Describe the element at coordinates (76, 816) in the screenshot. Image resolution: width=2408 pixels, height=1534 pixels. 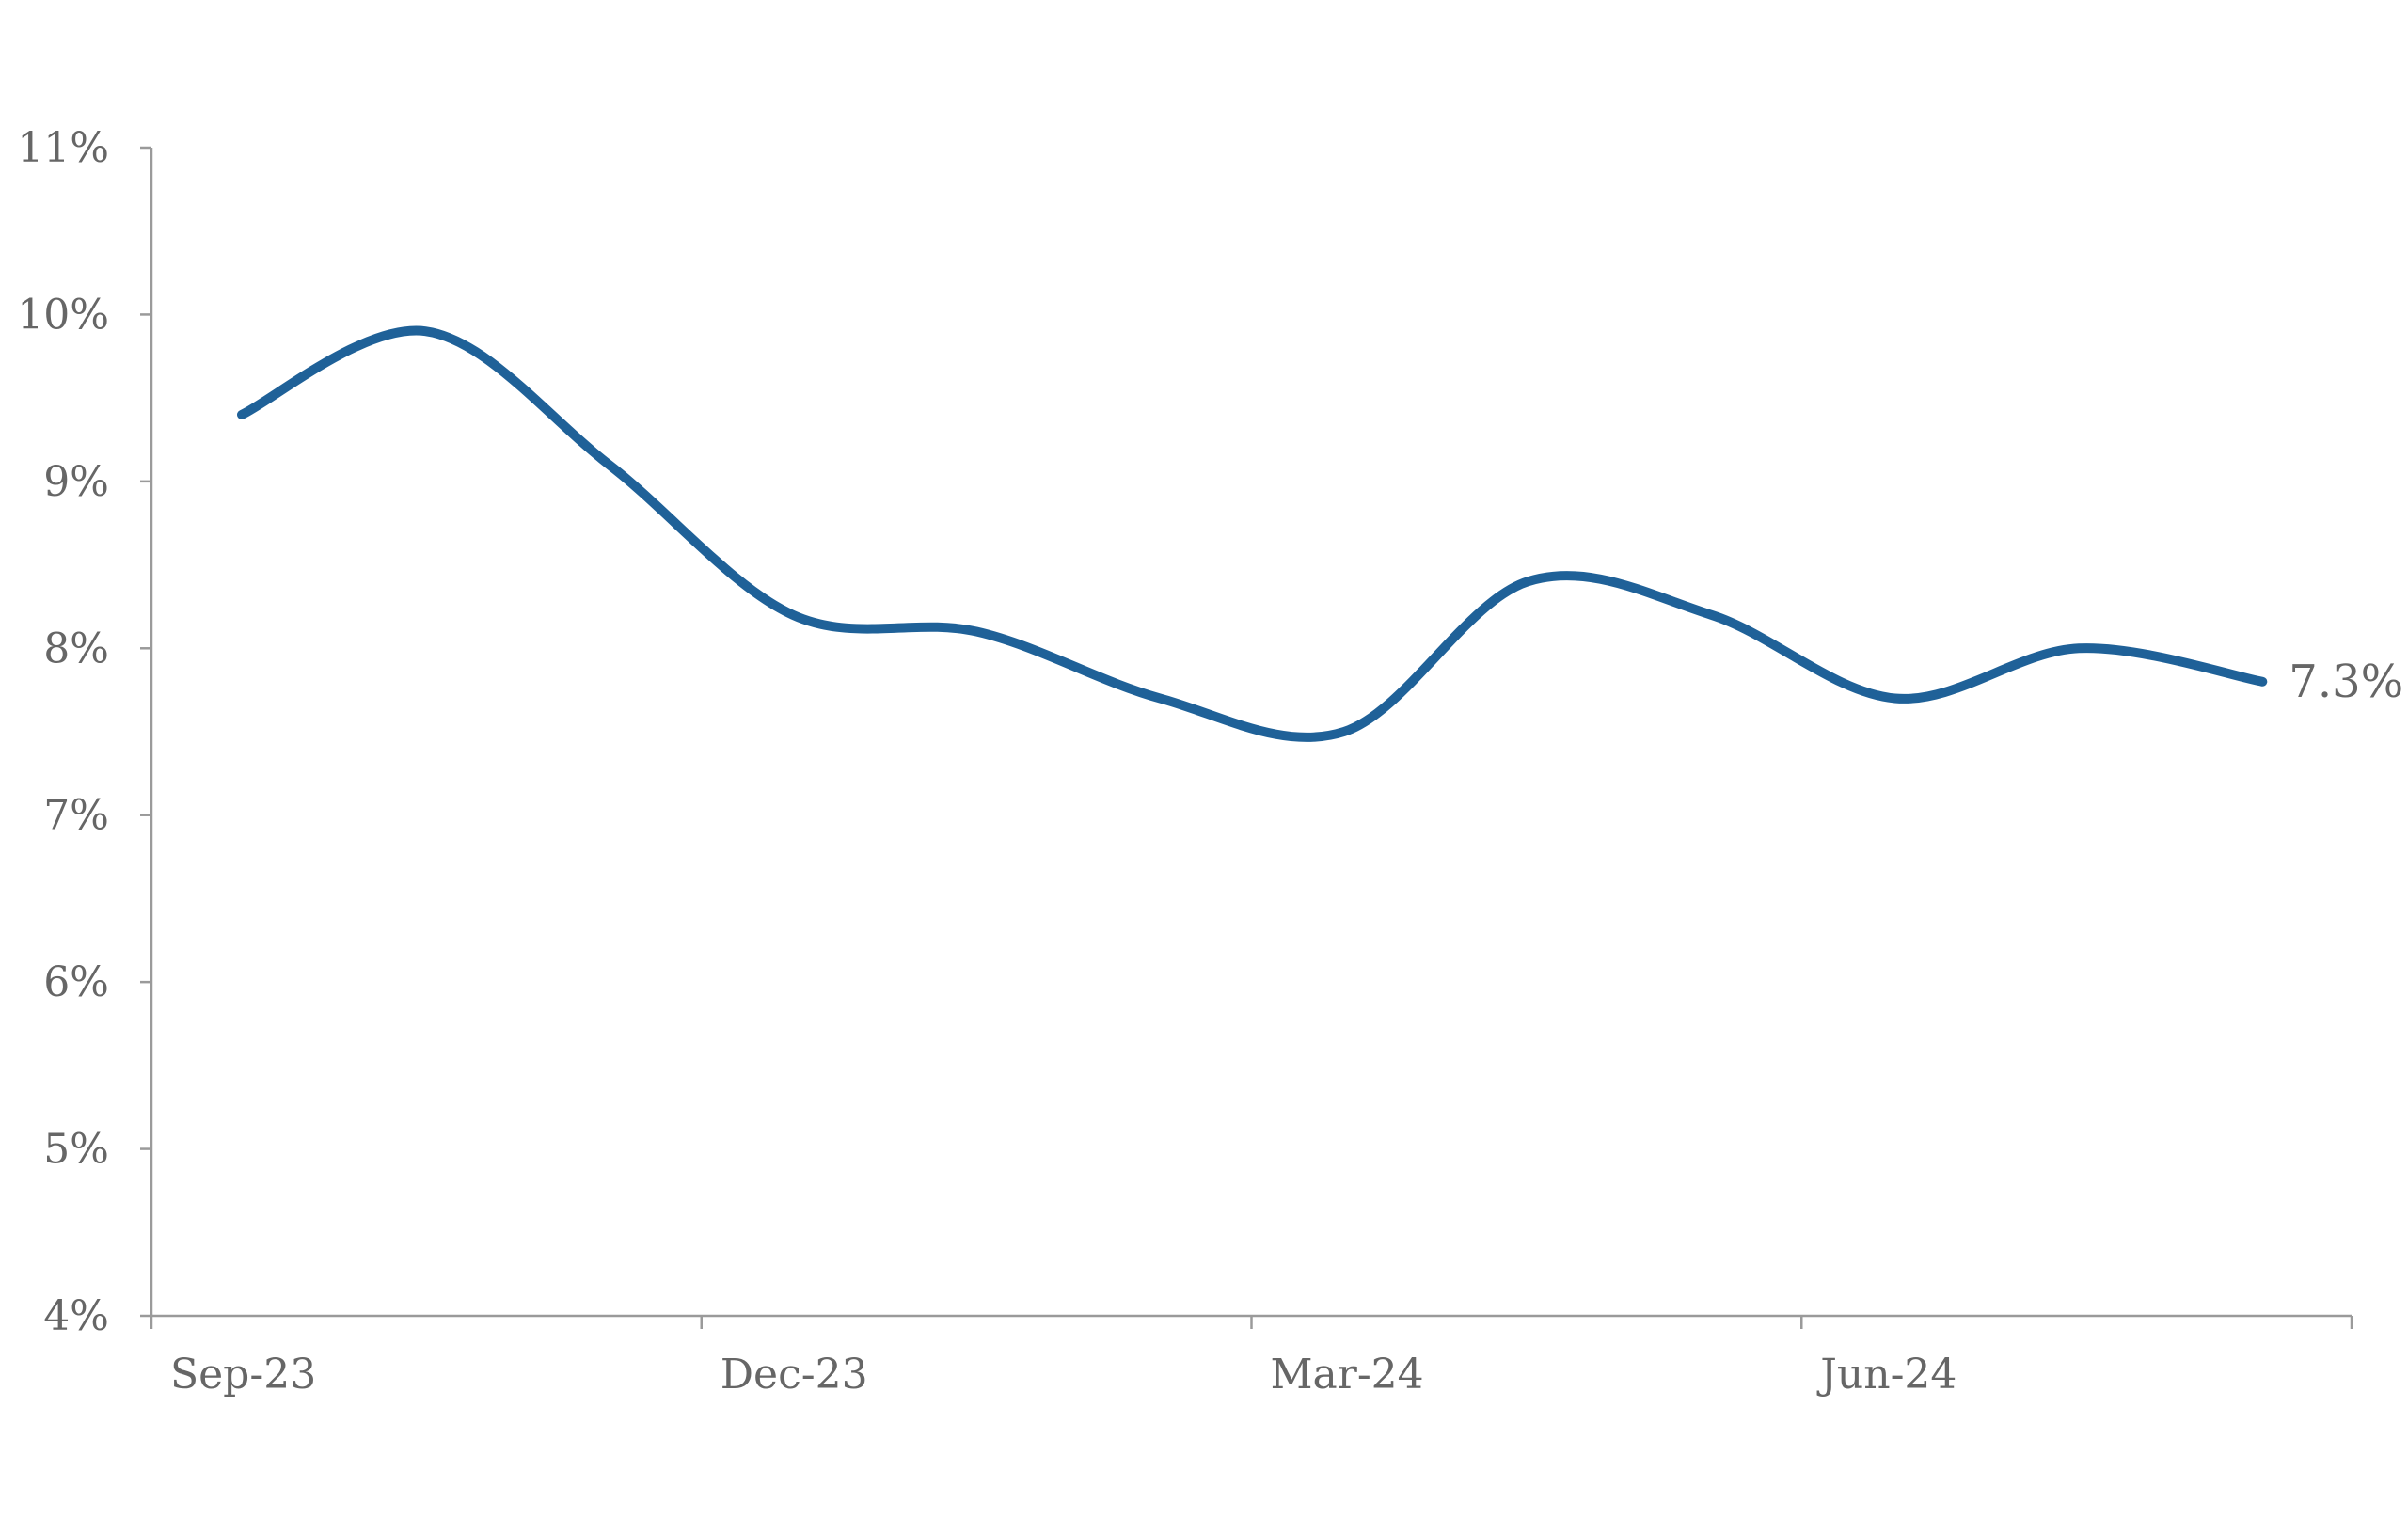
I see `y-tick-label: 7%` at that location.